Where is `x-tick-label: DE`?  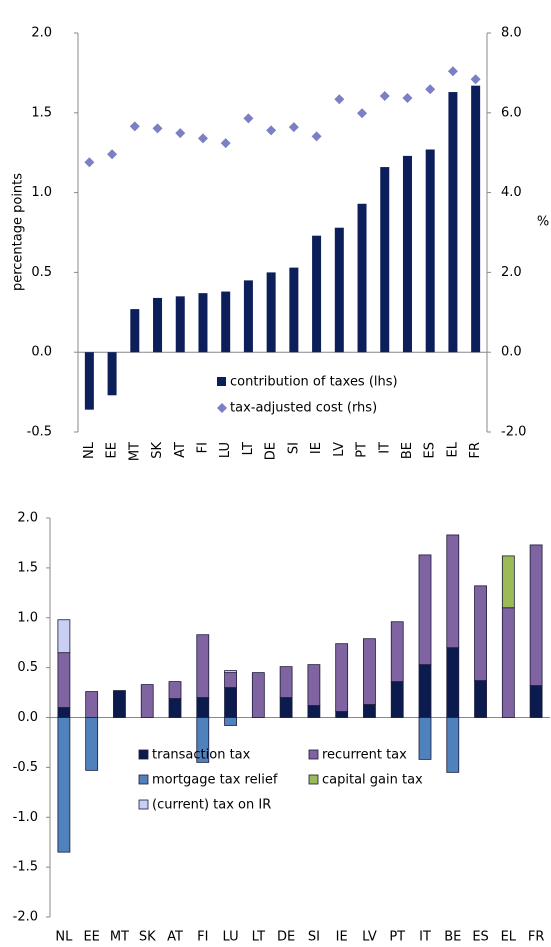
x-tick-label: DE is located at coordinates (286, 937).